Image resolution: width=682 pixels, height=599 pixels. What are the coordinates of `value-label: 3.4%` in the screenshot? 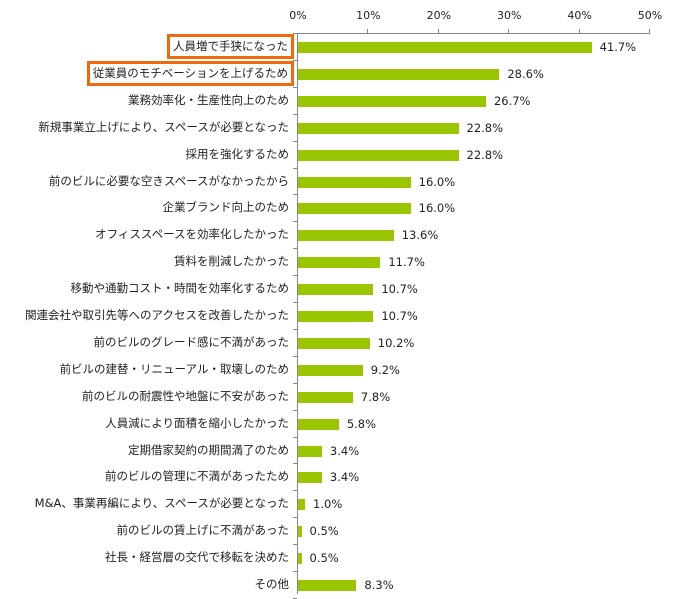 It's located at (344, 450).